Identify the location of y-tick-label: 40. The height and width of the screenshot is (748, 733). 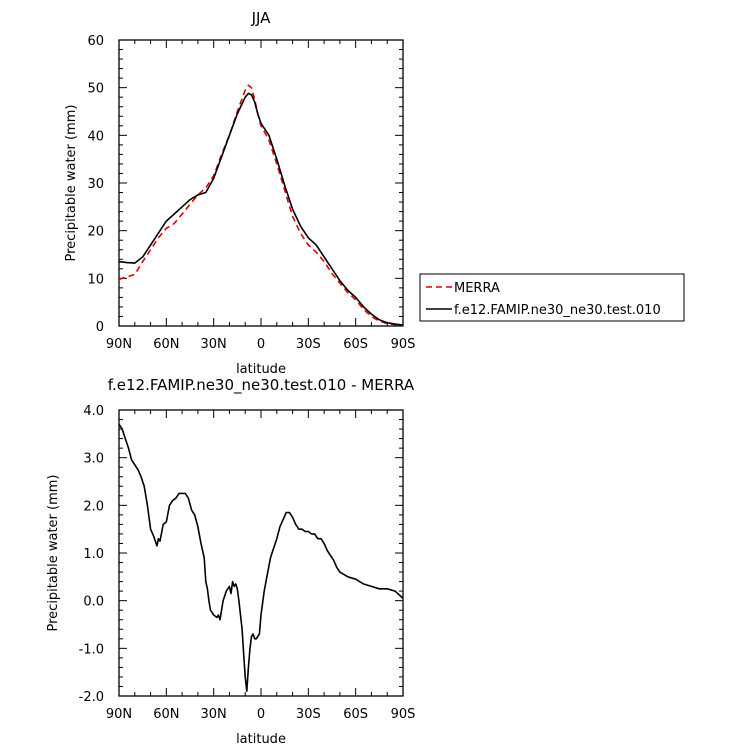
(95, 136).